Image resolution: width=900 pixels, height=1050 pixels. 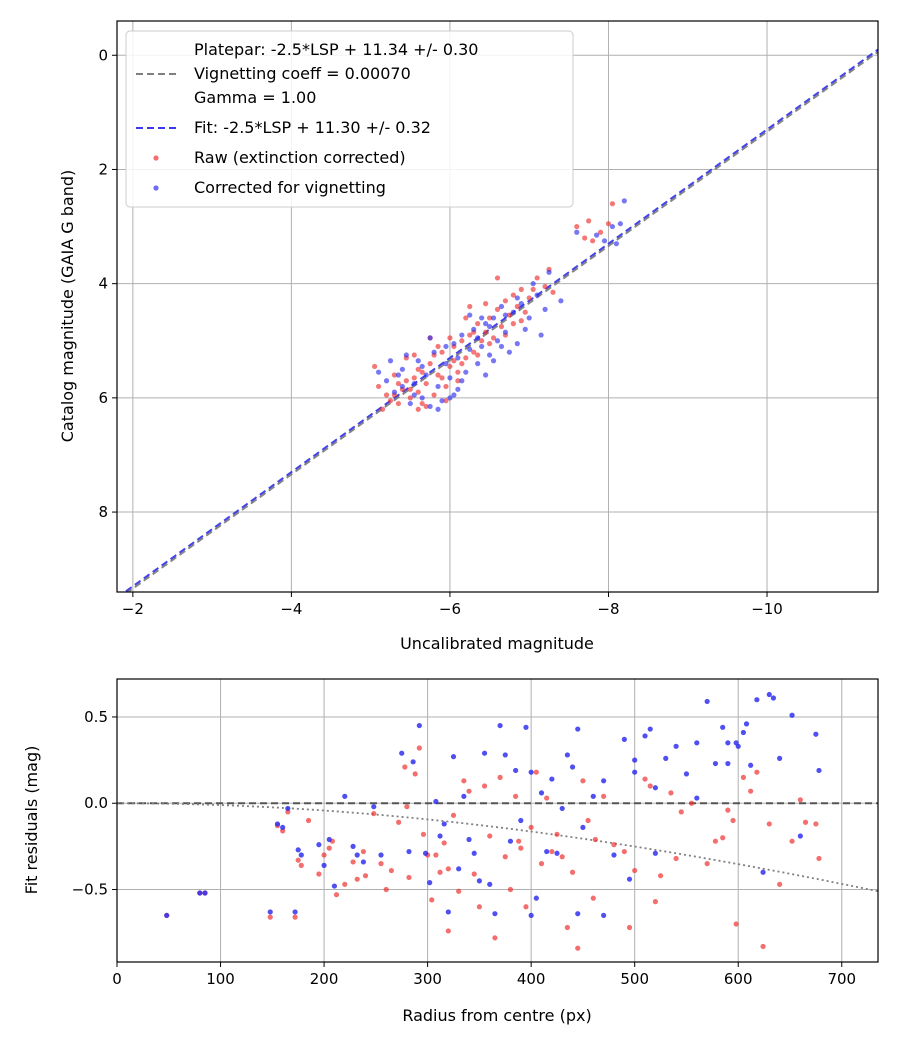 I want to click on top-y-tick-label: 6, so click(x=103, y=398).